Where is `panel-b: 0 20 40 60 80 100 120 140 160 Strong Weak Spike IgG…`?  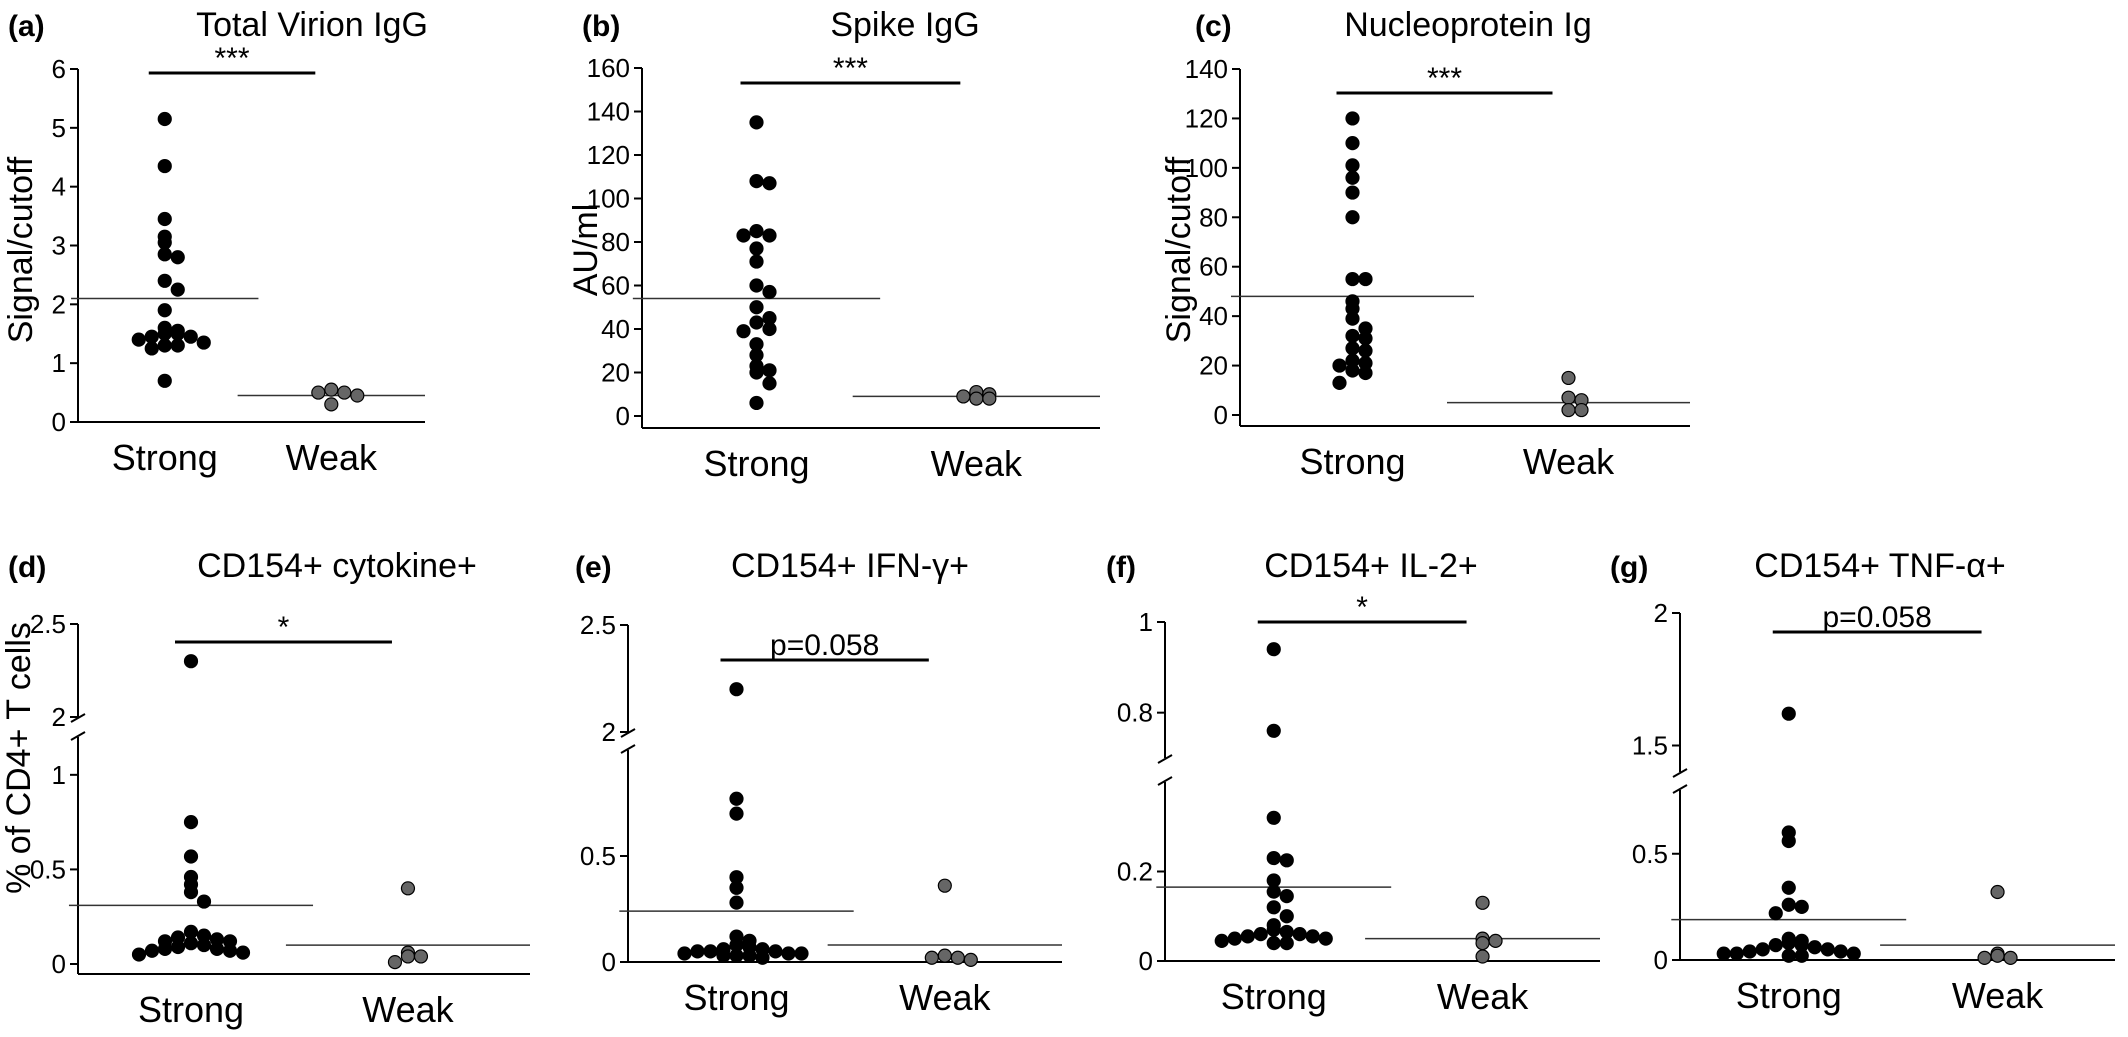
panel-b: 0 20 40 60 80 100 120 140 160 Strong Weak Spike IgG… is located at coordinates (833, 245).